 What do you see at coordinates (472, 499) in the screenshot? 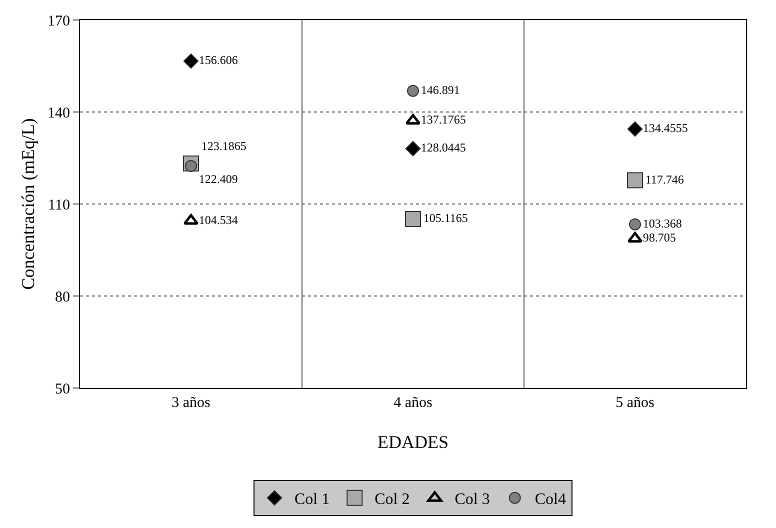
I see `legend-label: Col 3` at bounding box center [472, 499].